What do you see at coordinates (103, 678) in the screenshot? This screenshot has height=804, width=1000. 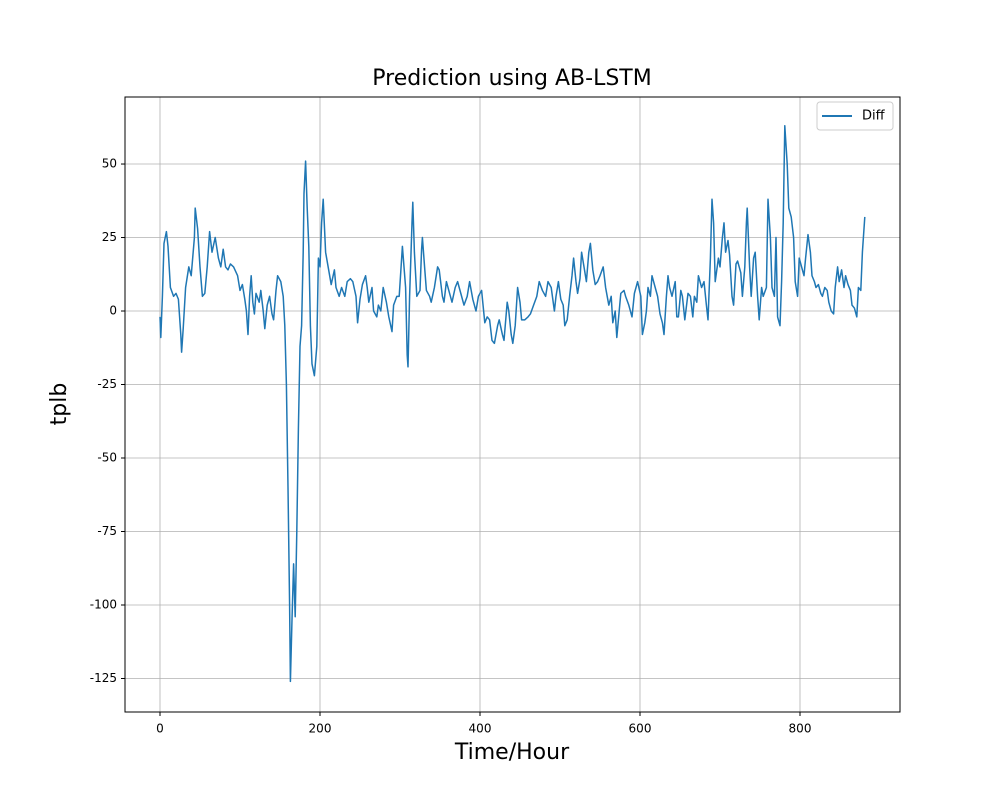 I see `y-tick-label: -125` at bounding box center [103, 678].